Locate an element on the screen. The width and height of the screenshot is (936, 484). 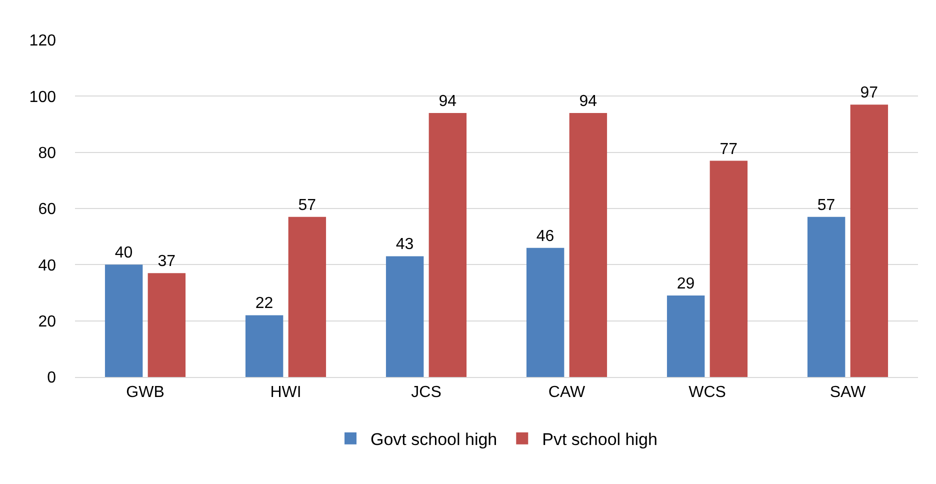
x-tick-label: WCS is located at coordinates (707, 393).